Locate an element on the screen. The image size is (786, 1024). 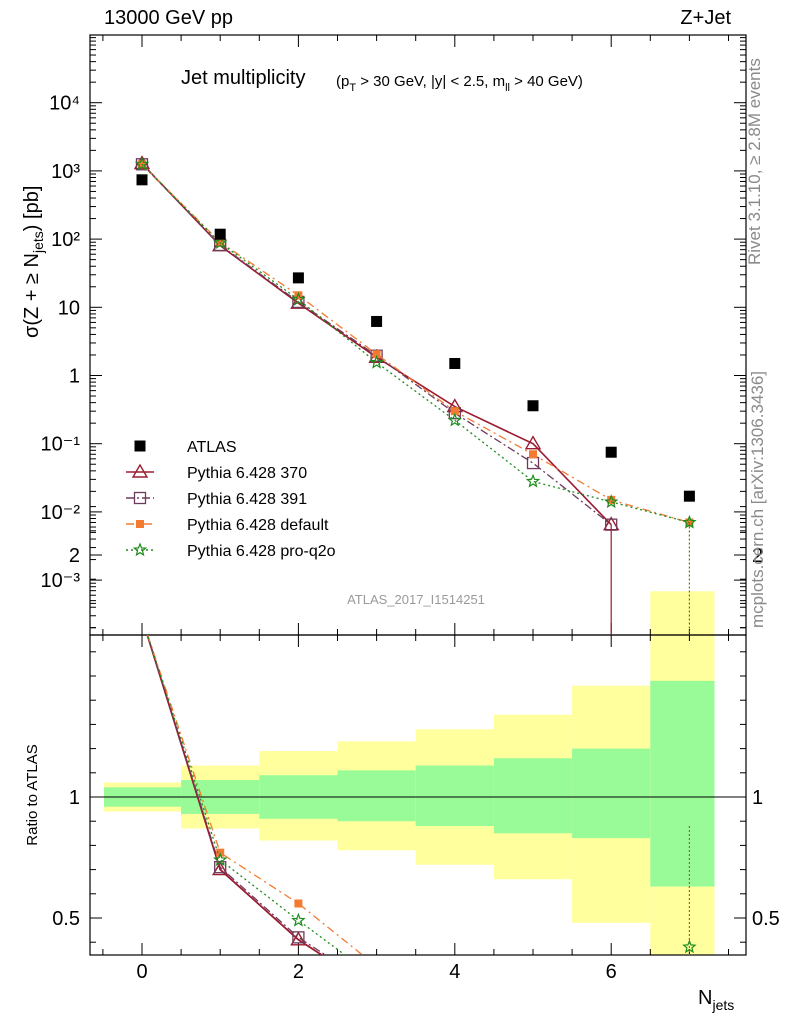
legend-label: Pythia 6.428 391 is located at coordinates (247, 499).